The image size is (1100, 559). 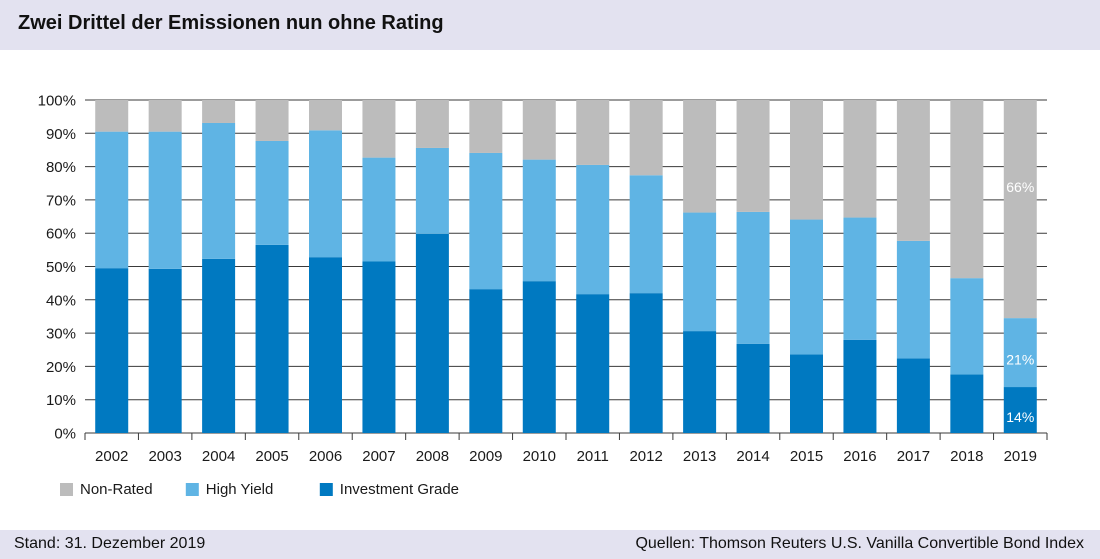 What do you see at coordinates (66, 489) in the screenshot?
I see `legend-swatch-non-rated` at bounding box center [66, 489].